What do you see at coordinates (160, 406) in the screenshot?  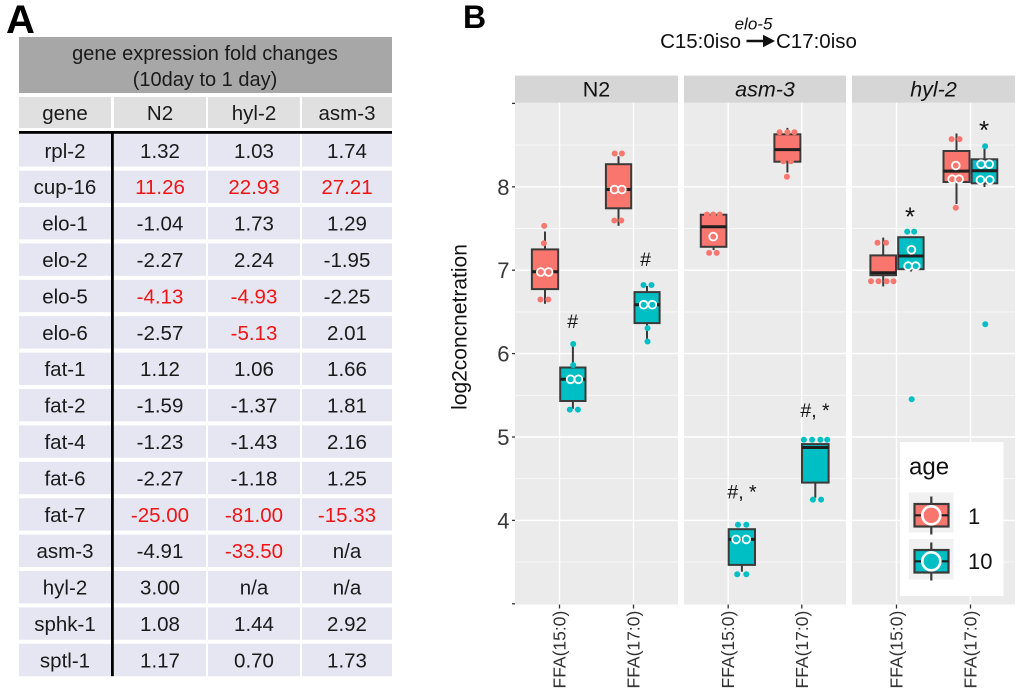 I see `svg-text: -1.59` at bounding box center [160, 406].